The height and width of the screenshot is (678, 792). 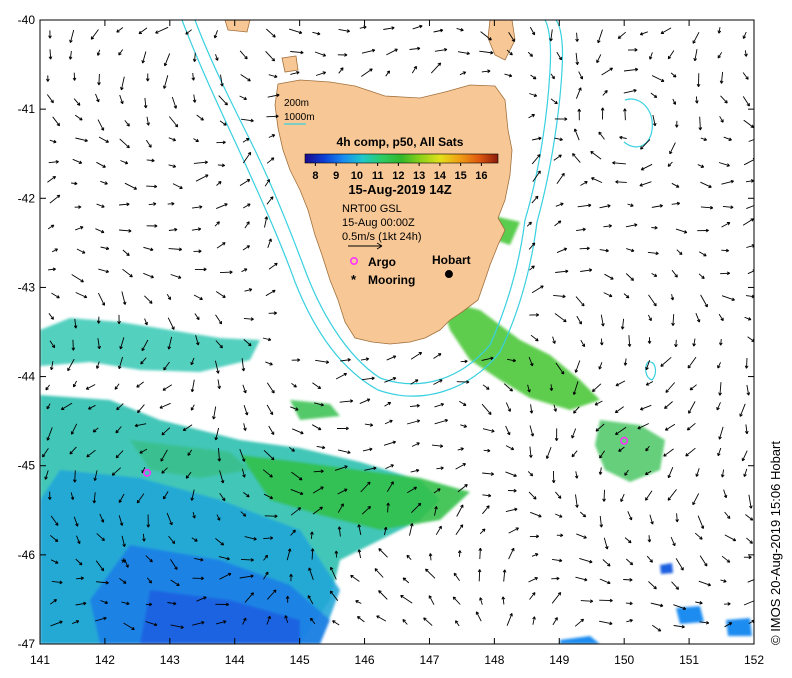 What do you see at coordinates (27, 20) in the screenshot?
I see `y-tick-label: -40` at bounding box center [27, 20].